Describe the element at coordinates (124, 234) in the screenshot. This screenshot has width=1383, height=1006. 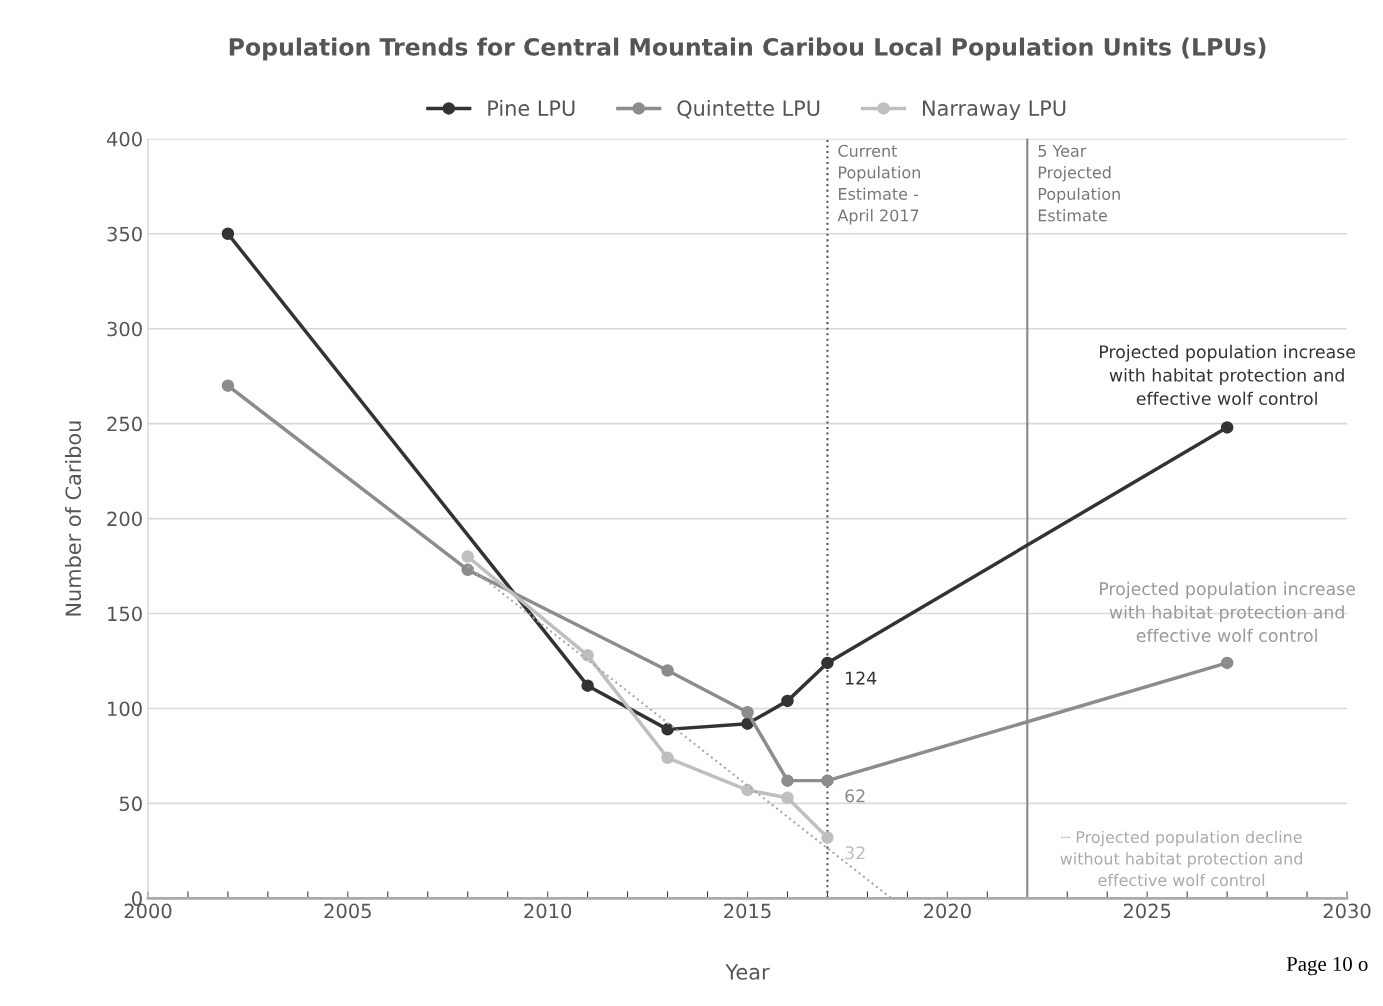
I see `y-tick-label: 350` at that location.